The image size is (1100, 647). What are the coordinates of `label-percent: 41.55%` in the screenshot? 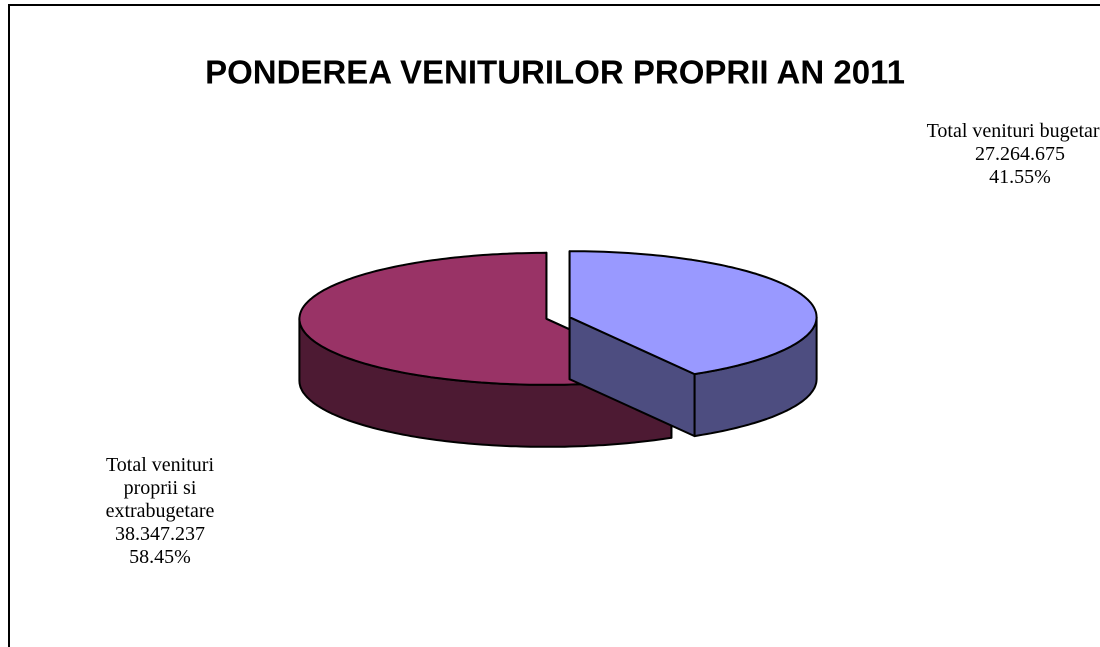 It's located at (1020, 177).